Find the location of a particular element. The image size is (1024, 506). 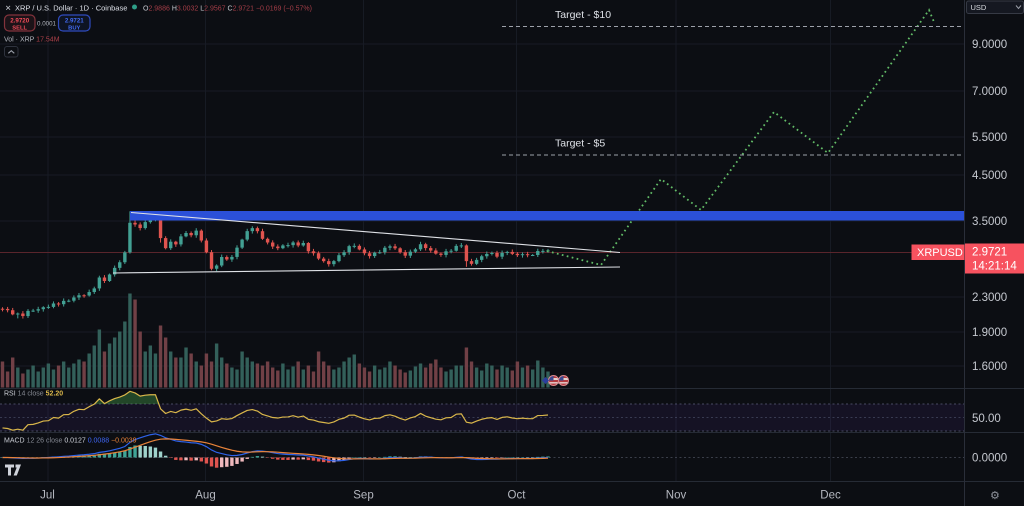

svg-text: Dec is located at coordinates (830, 496).